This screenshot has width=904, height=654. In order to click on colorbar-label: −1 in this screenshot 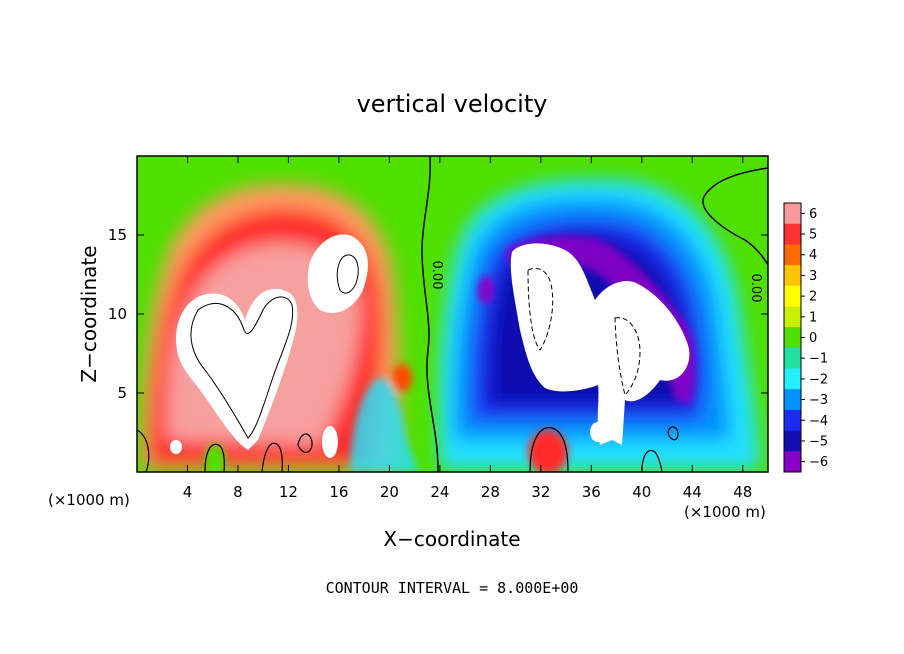, I will do `click(818, 359)`.